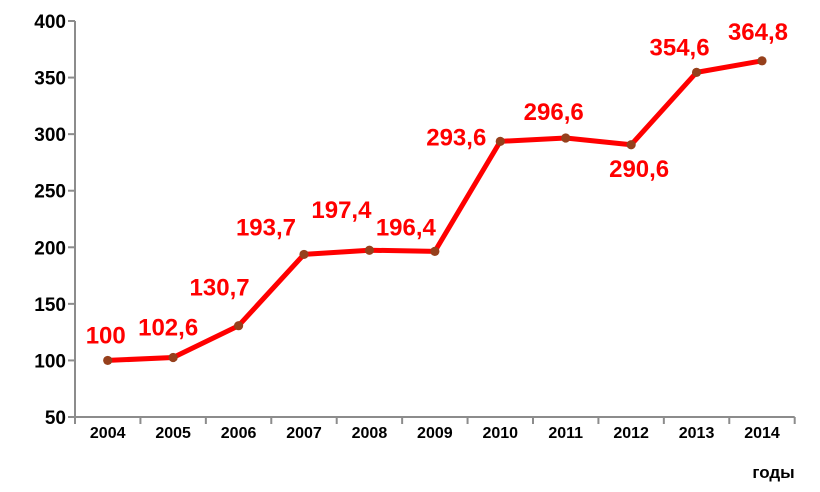 This screenshot has width=820, height=492. I want to click on y-axis-tick-label: 100, so click(50, 361).